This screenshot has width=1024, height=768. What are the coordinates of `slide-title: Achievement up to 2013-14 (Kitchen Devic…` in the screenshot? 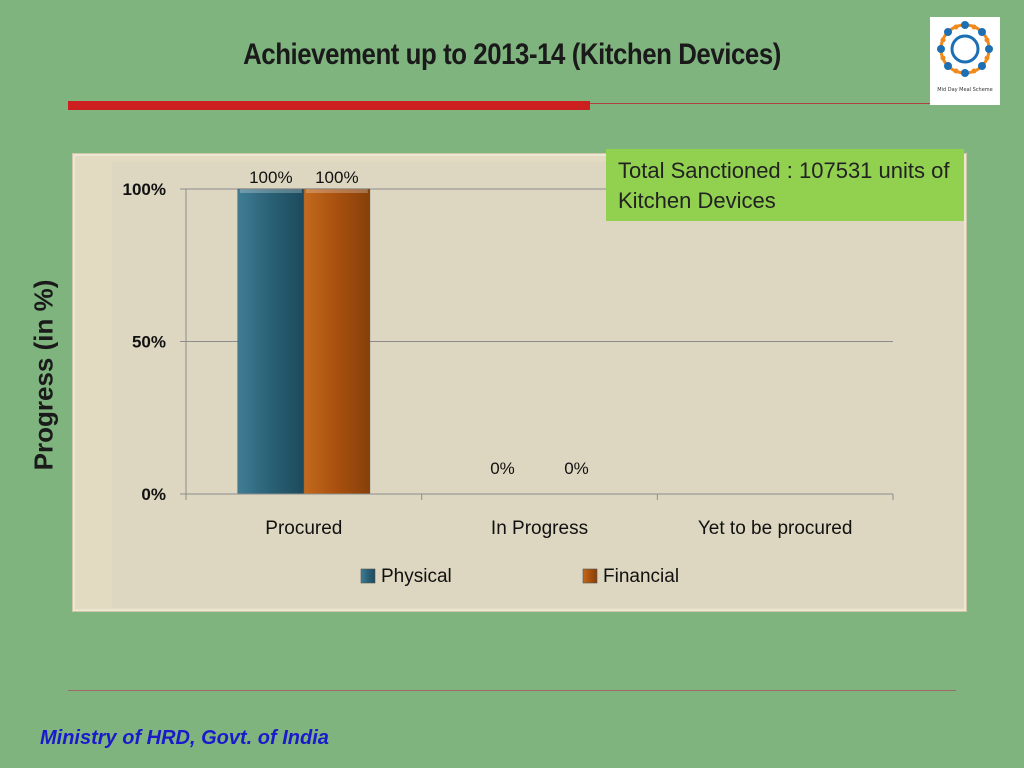 It's located at (512, 54).